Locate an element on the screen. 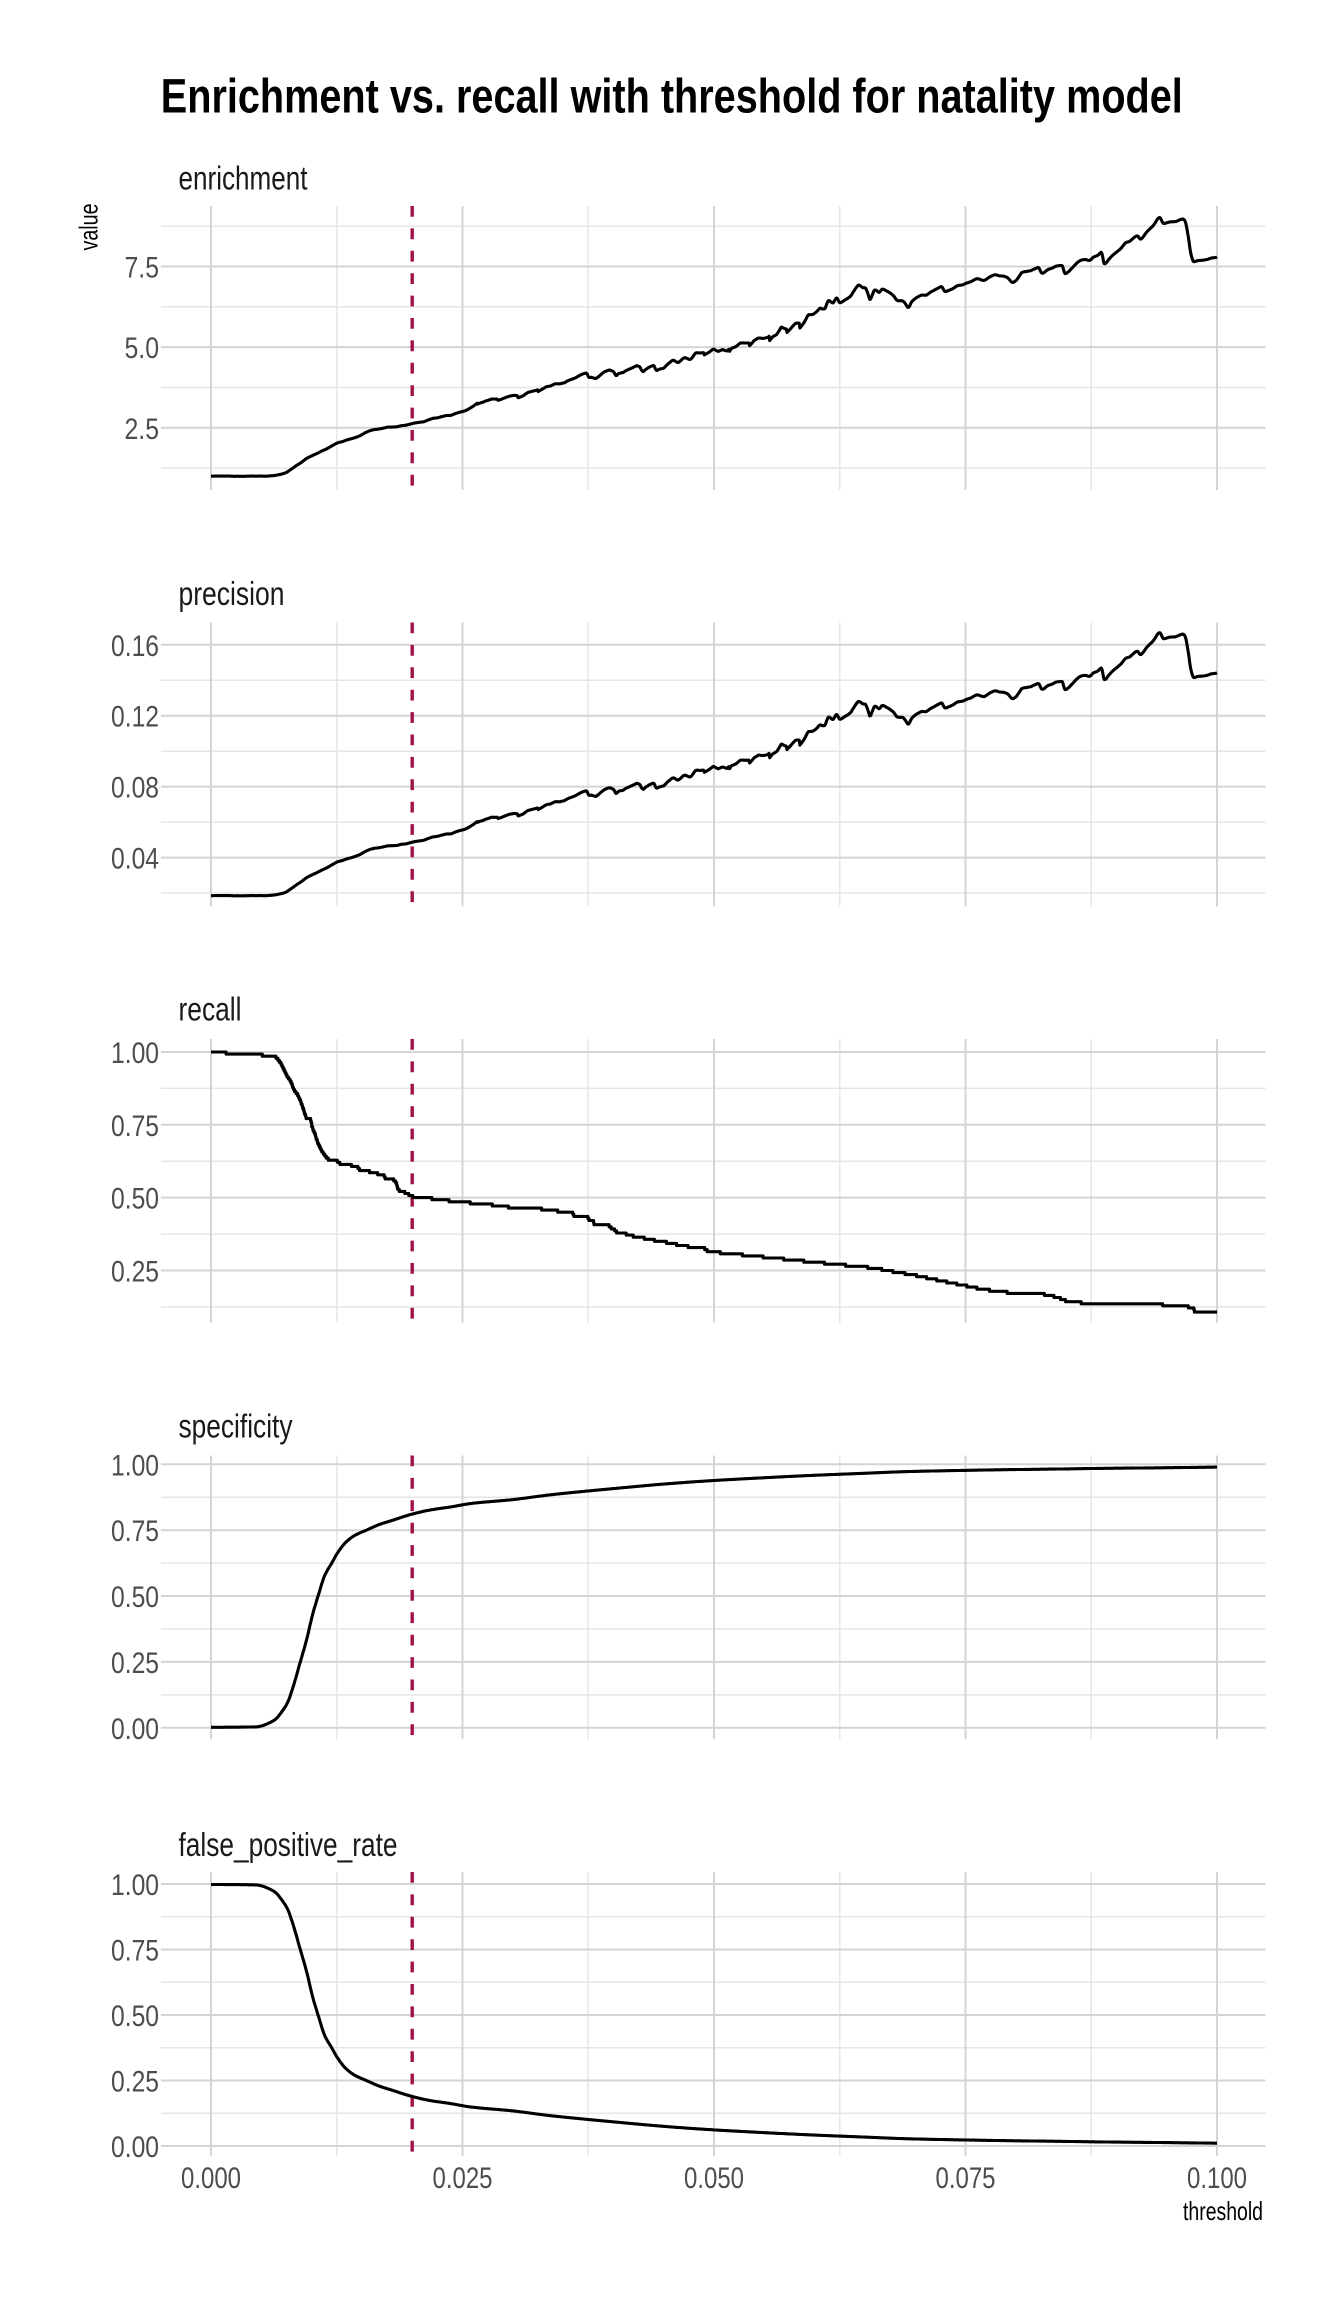  svg-text: enrichment is located at coordinates (243, 178).